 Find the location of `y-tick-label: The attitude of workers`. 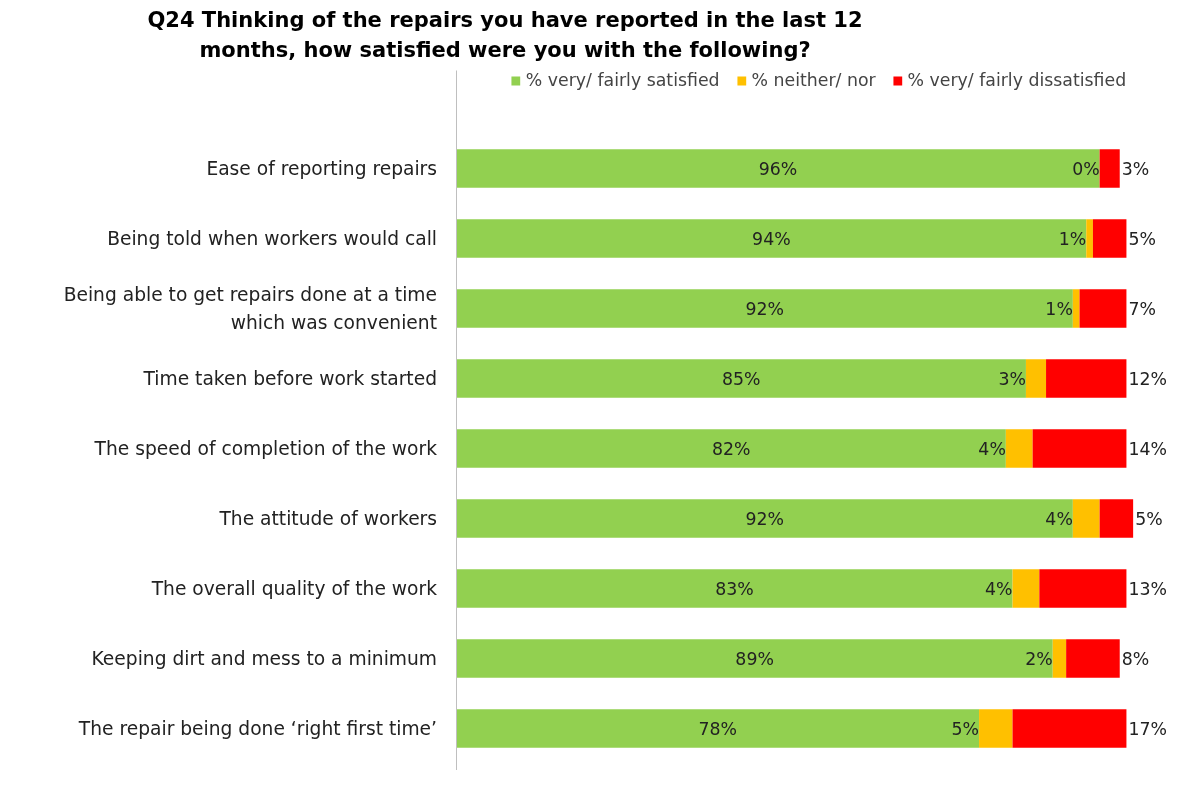

y-tick-label: The attitude of workers is located at coordinates (328, 518).